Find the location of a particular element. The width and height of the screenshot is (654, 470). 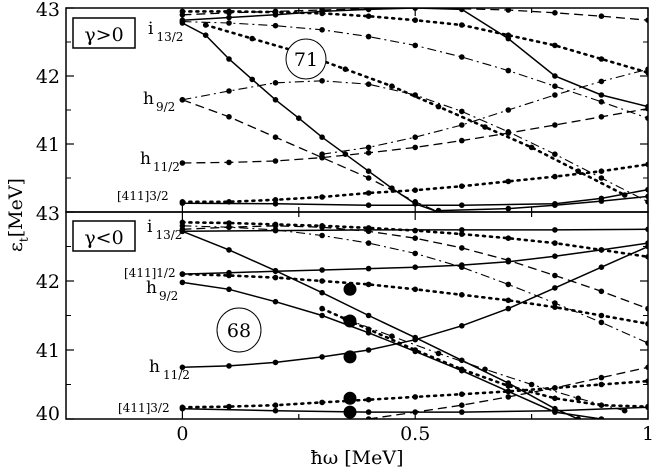

lower-series-5-point is located at coordinates (555, 230).